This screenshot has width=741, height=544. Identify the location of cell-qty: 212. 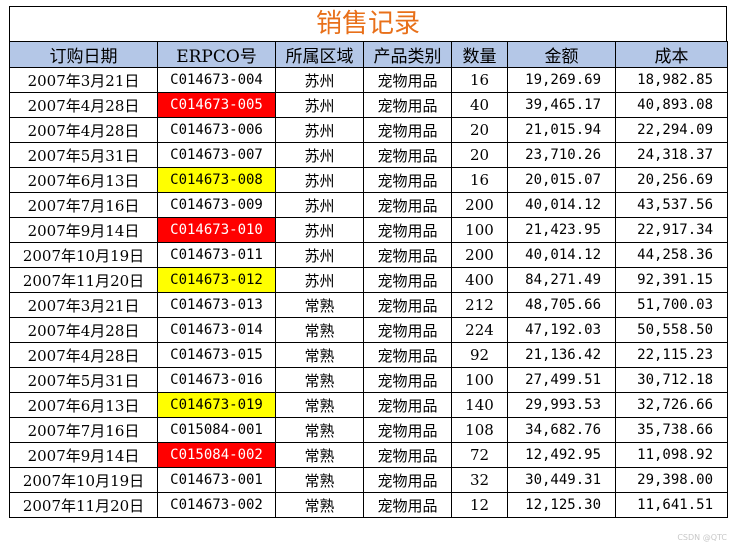
(479, 305).